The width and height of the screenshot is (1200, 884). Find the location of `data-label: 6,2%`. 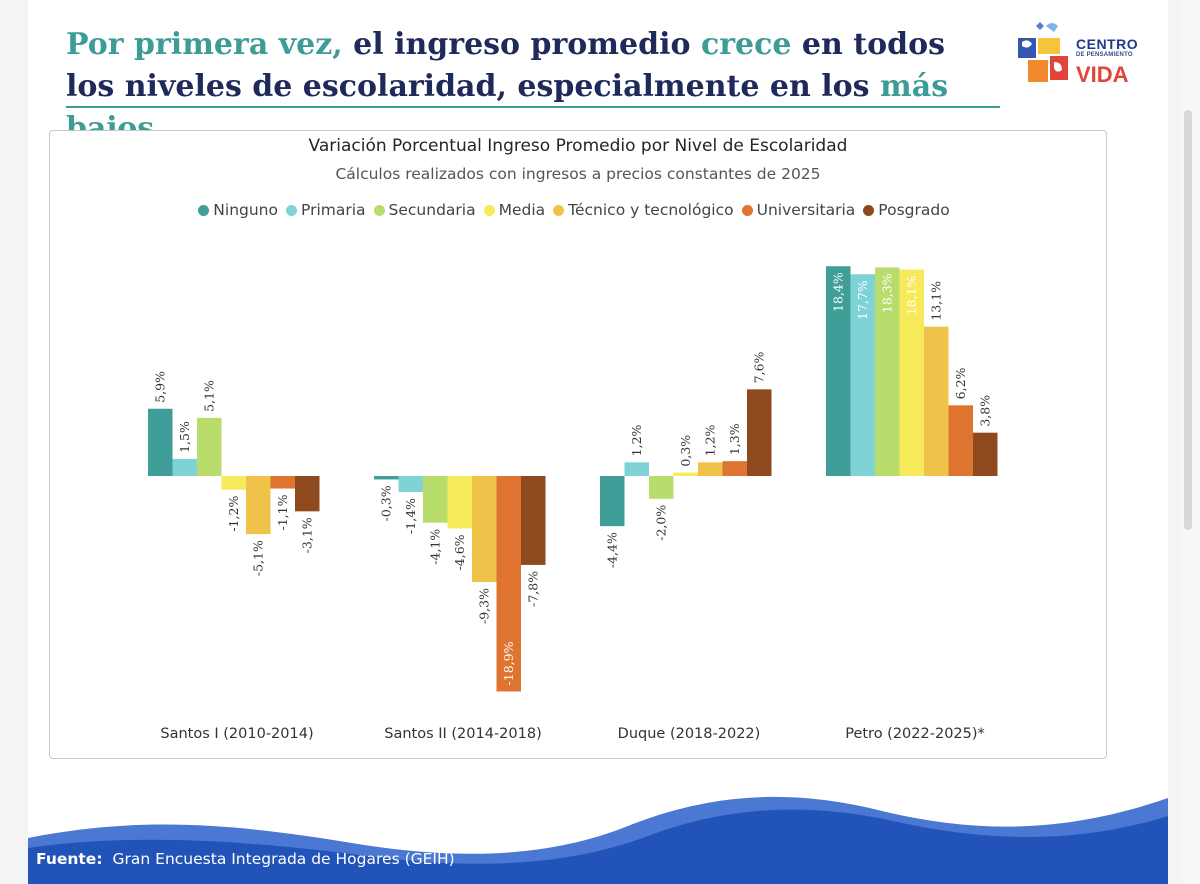

data-label: 6,2% is located at coordinates (960, 383).